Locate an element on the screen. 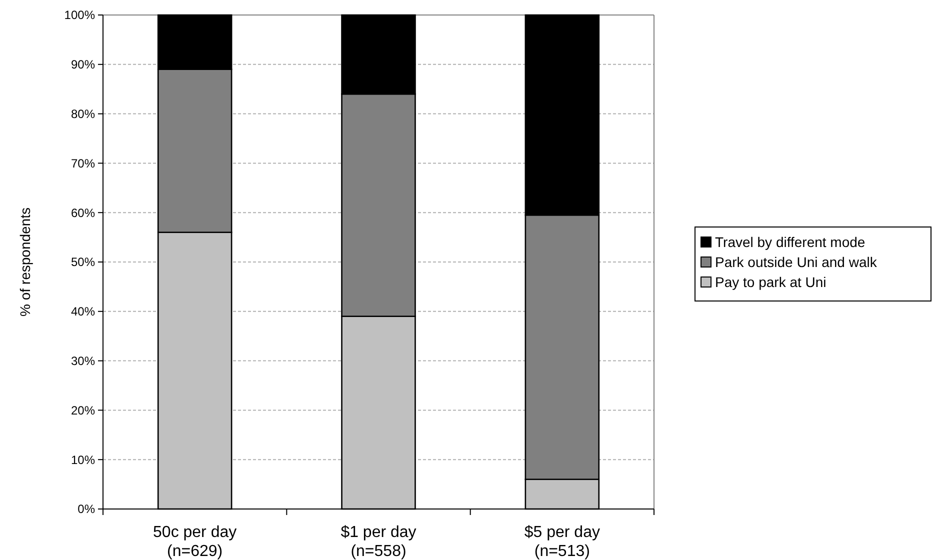  y-tick-label: 70% is located at coordinates (83, 163).